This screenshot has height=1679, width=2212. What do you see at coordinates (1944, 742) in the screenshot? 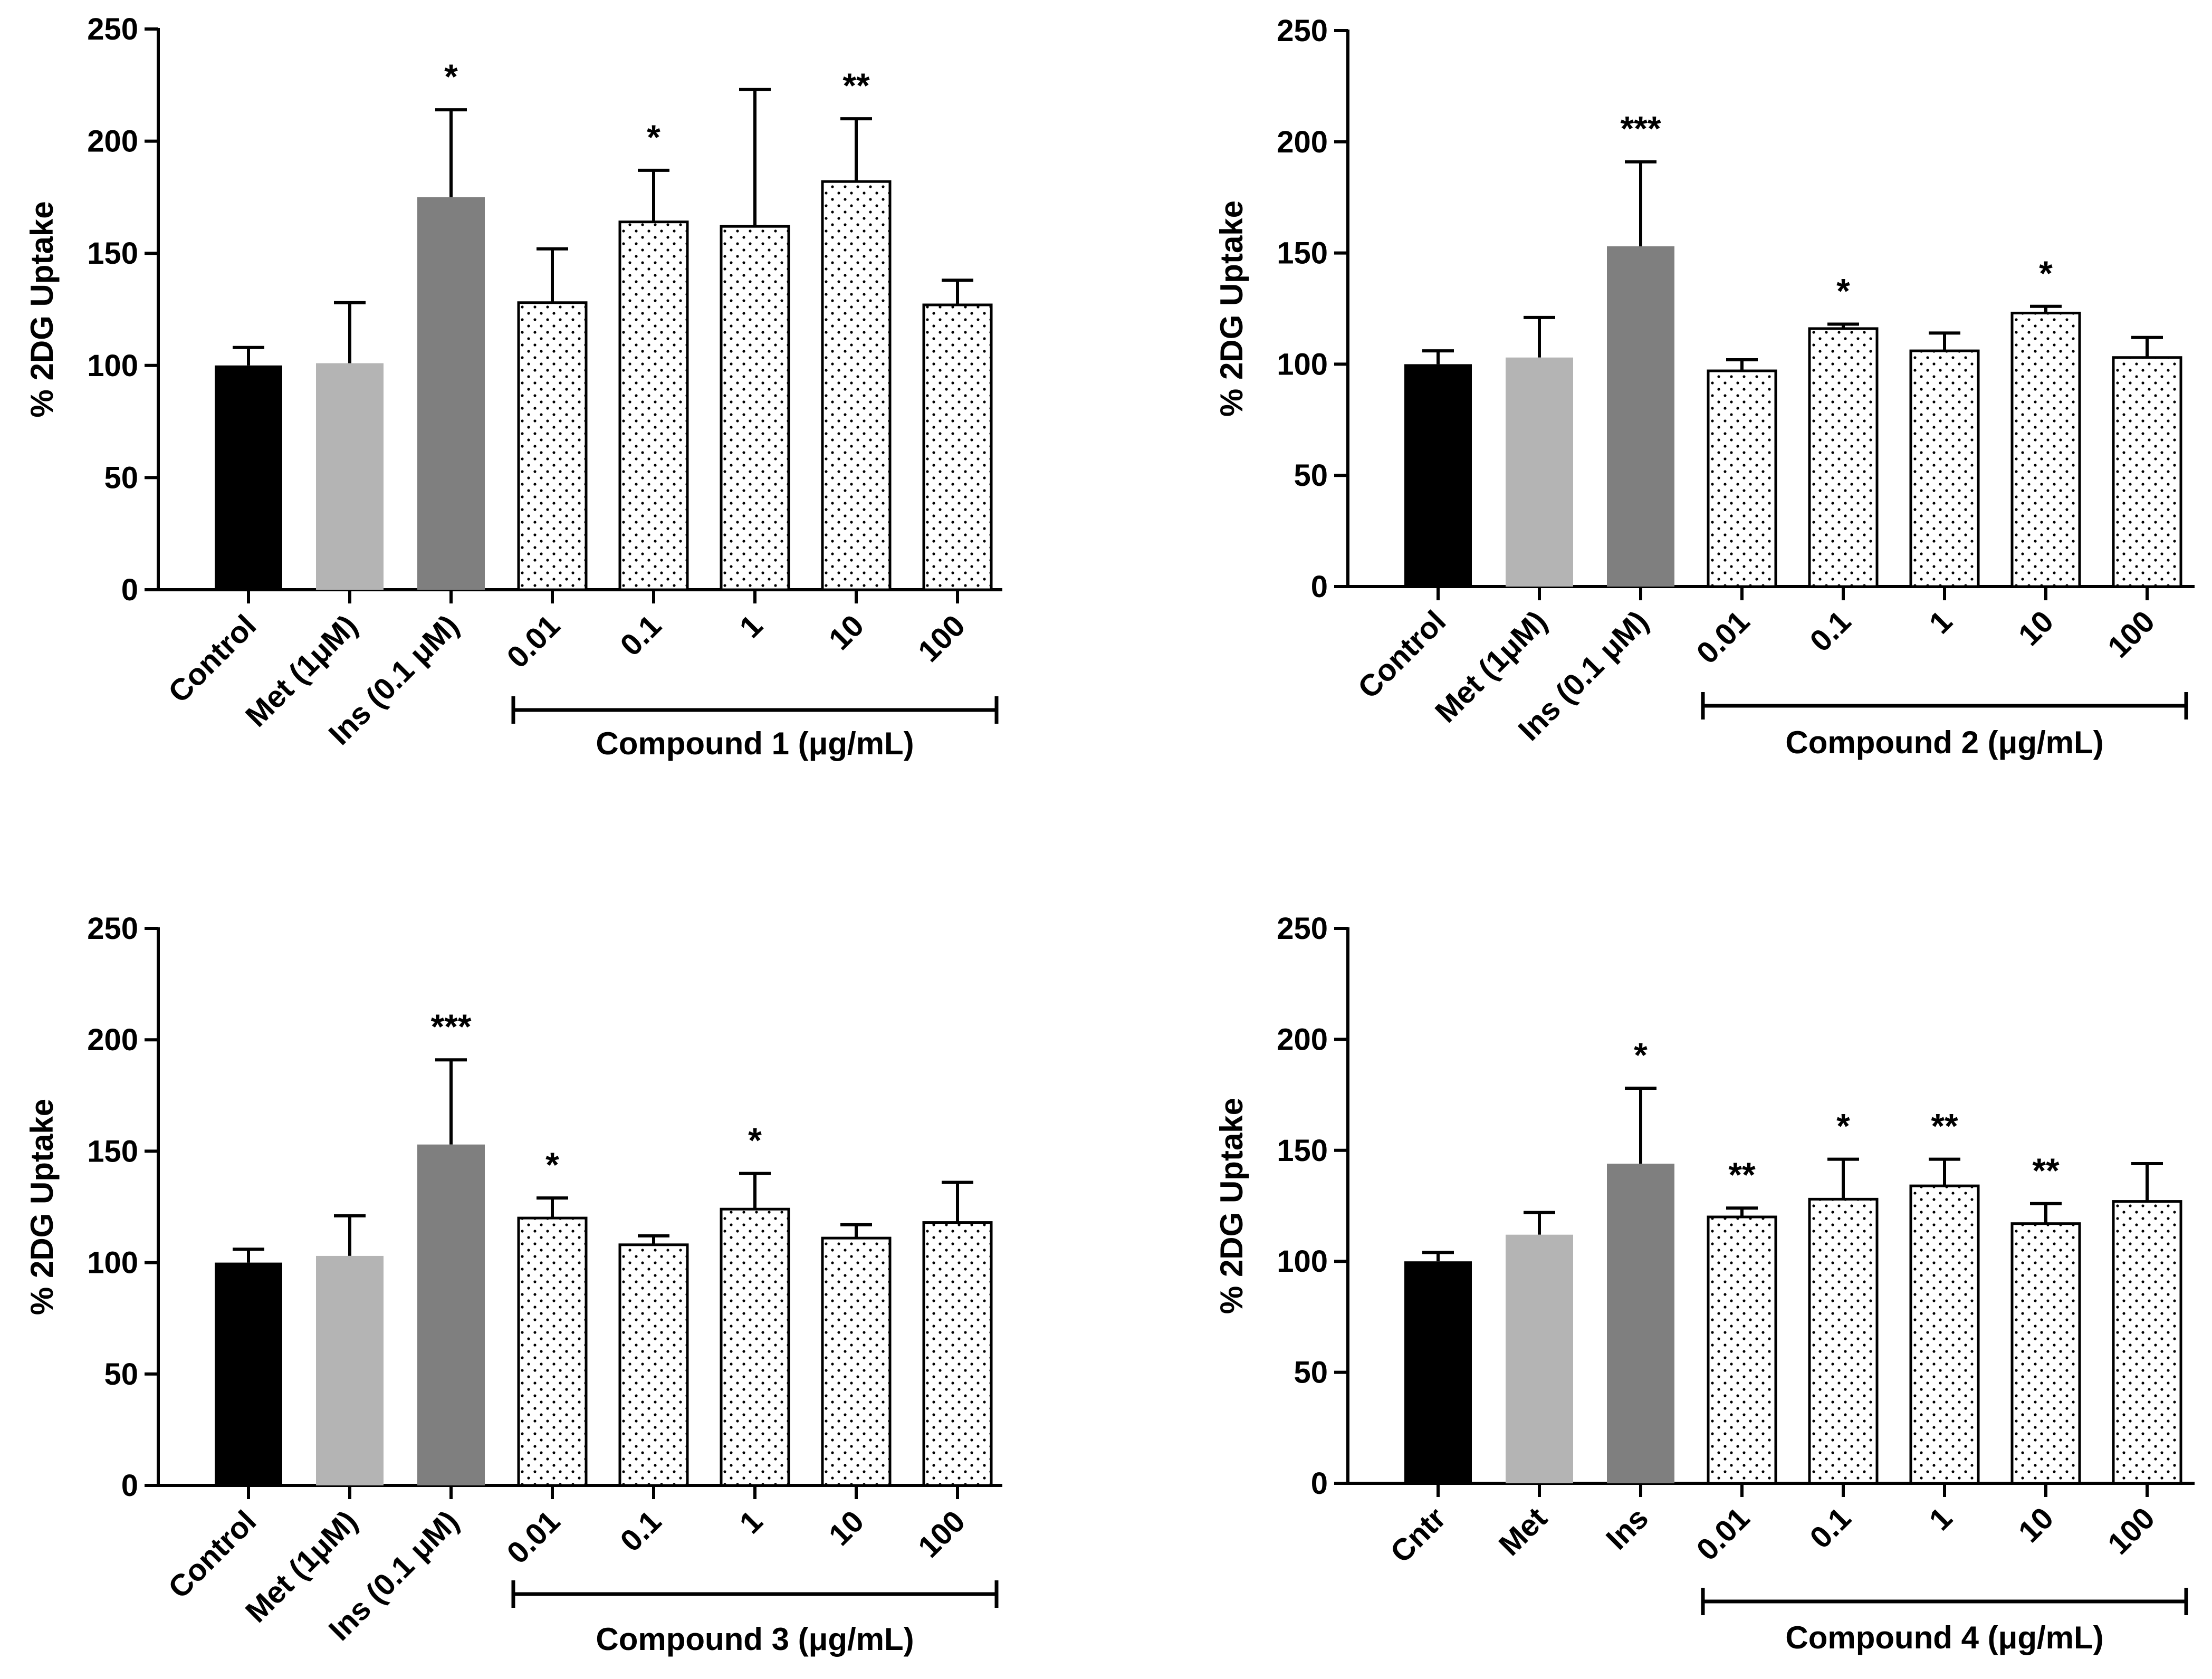
I see `group-label: Compound 2 (μg/mL)` at bounding box center [1944, 742].